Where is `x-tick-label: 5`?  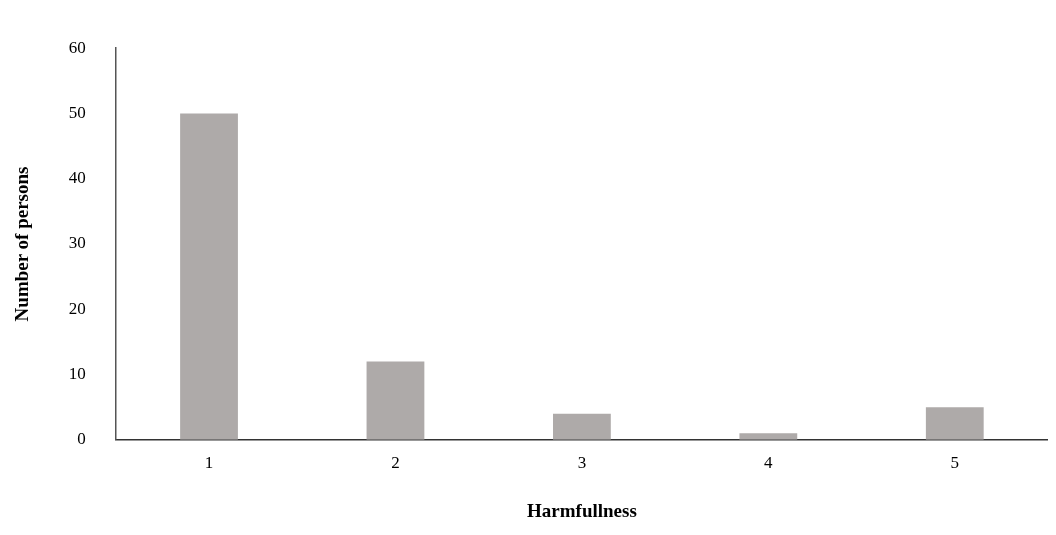 x-tick-label: 5 is located at coordinates (955, 463).